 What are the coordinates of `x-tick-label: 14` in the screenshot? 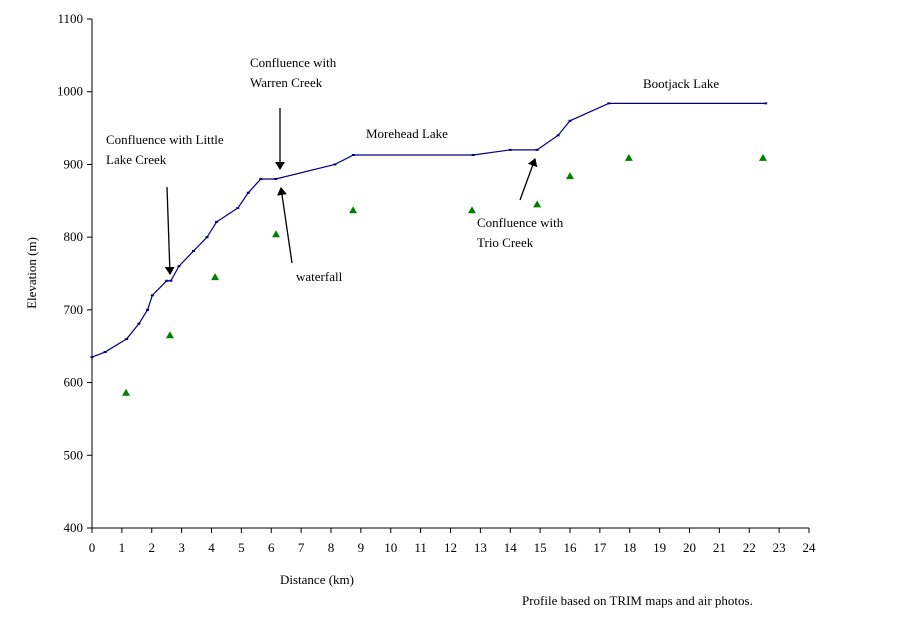 It's located at (511, 547).